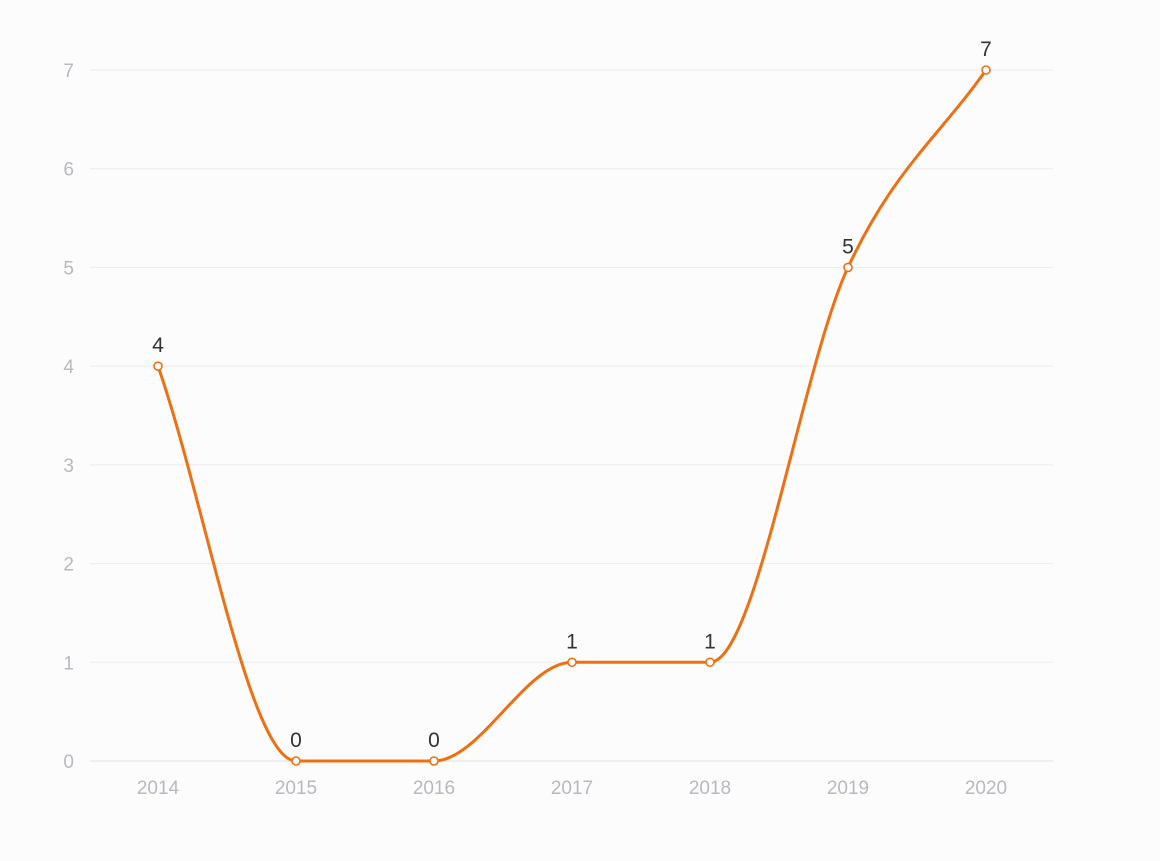  I want to click on x-tick-label: 2020, so click(986, 788).